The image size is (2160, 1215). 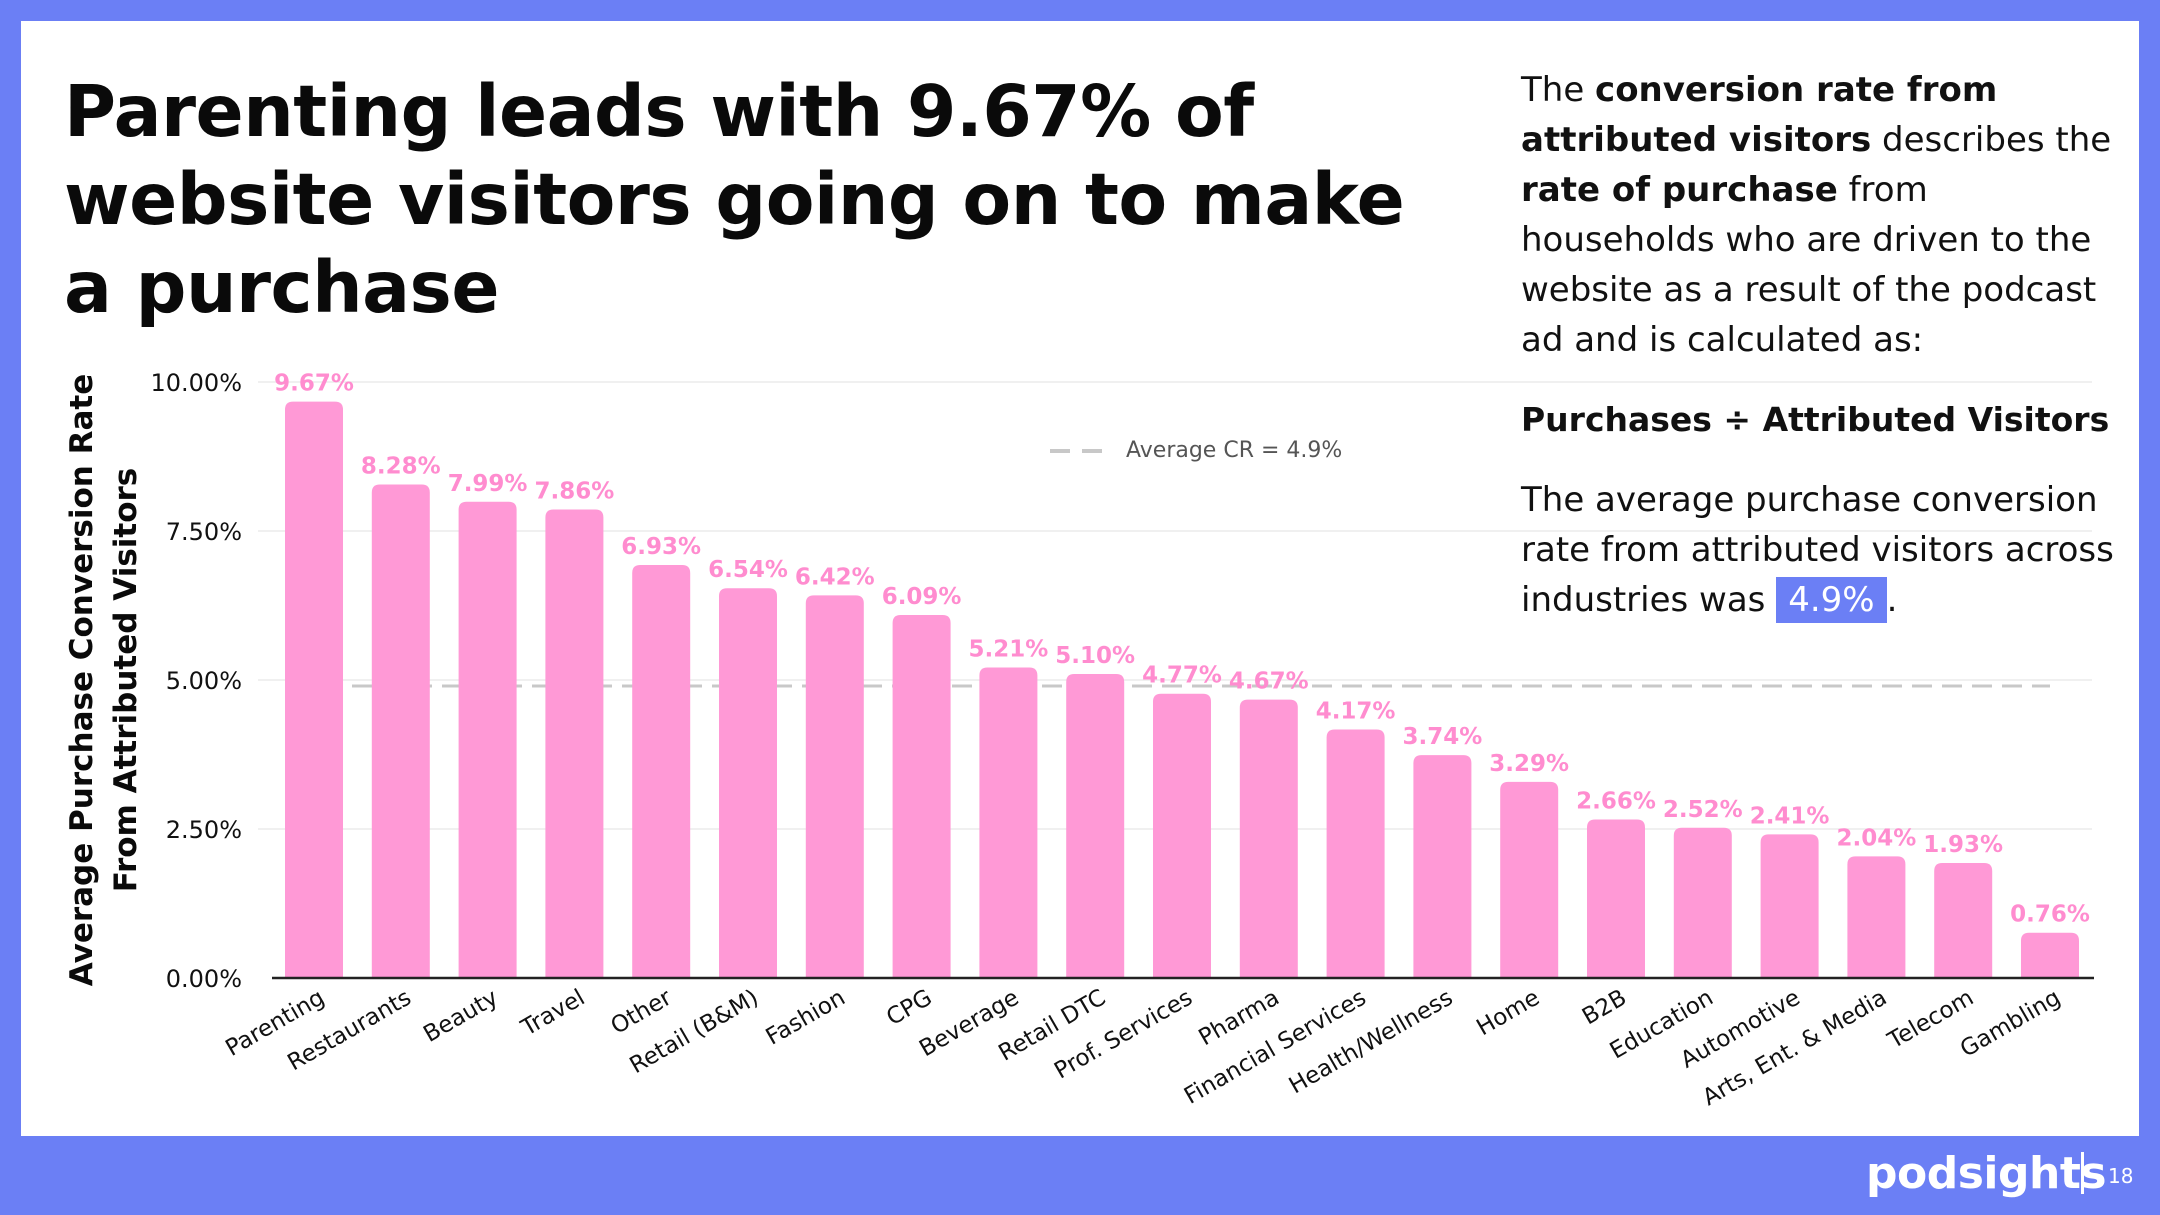 I want to click on average-highlight: 4.9%, so click(x=1831, y=600).